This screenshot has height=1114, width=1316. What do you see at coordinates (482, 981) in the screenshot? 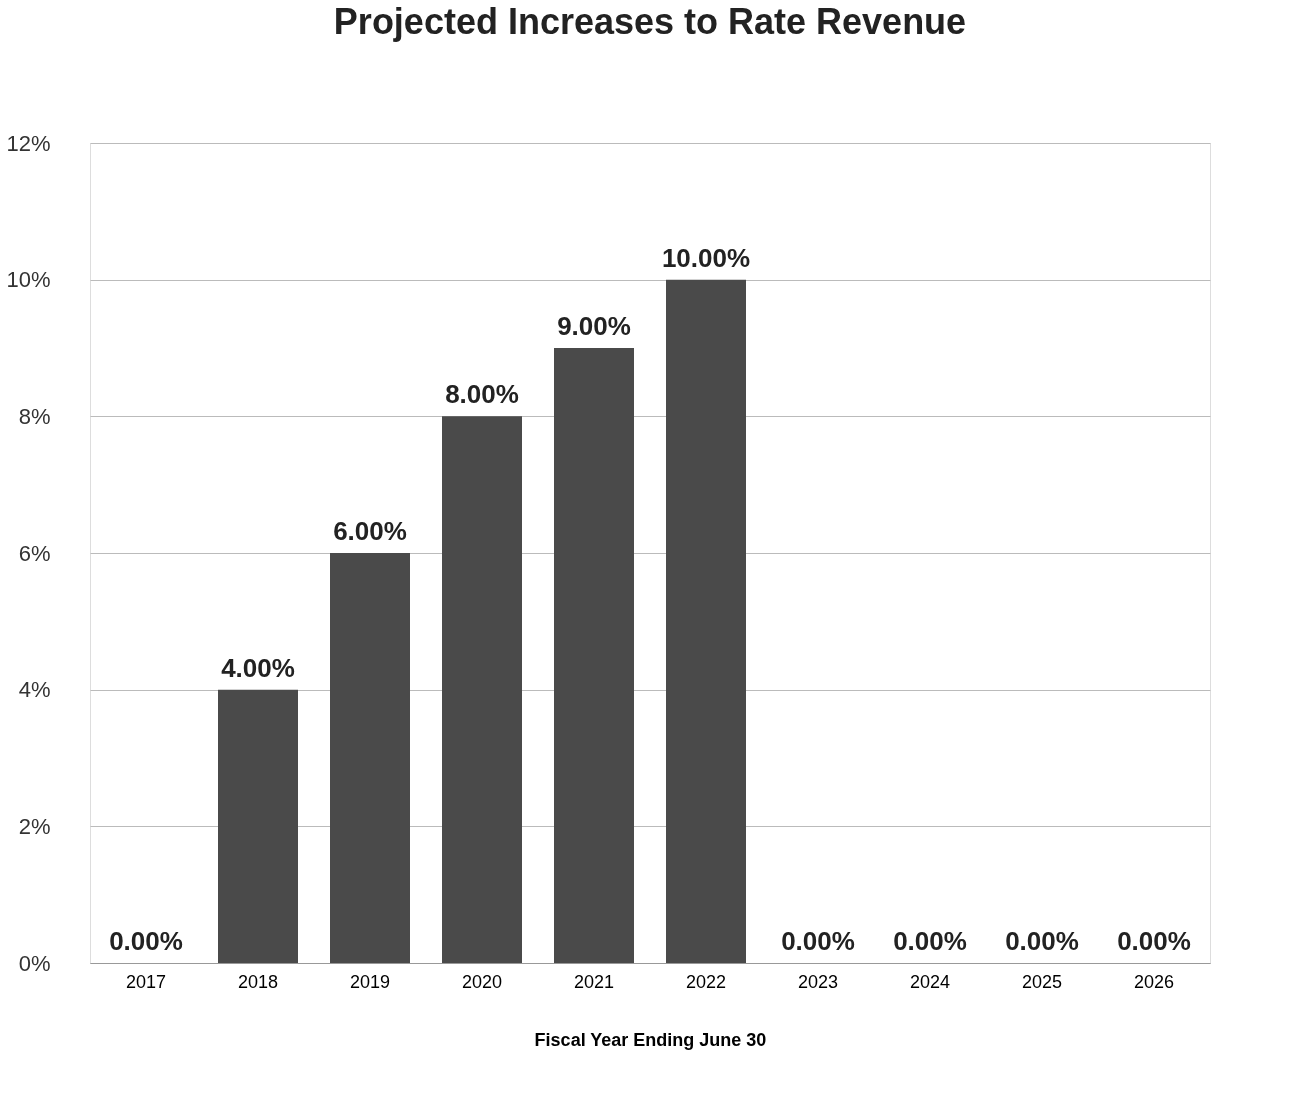
I see `x-tick-label: 2020` at bounding box center [482, 981].